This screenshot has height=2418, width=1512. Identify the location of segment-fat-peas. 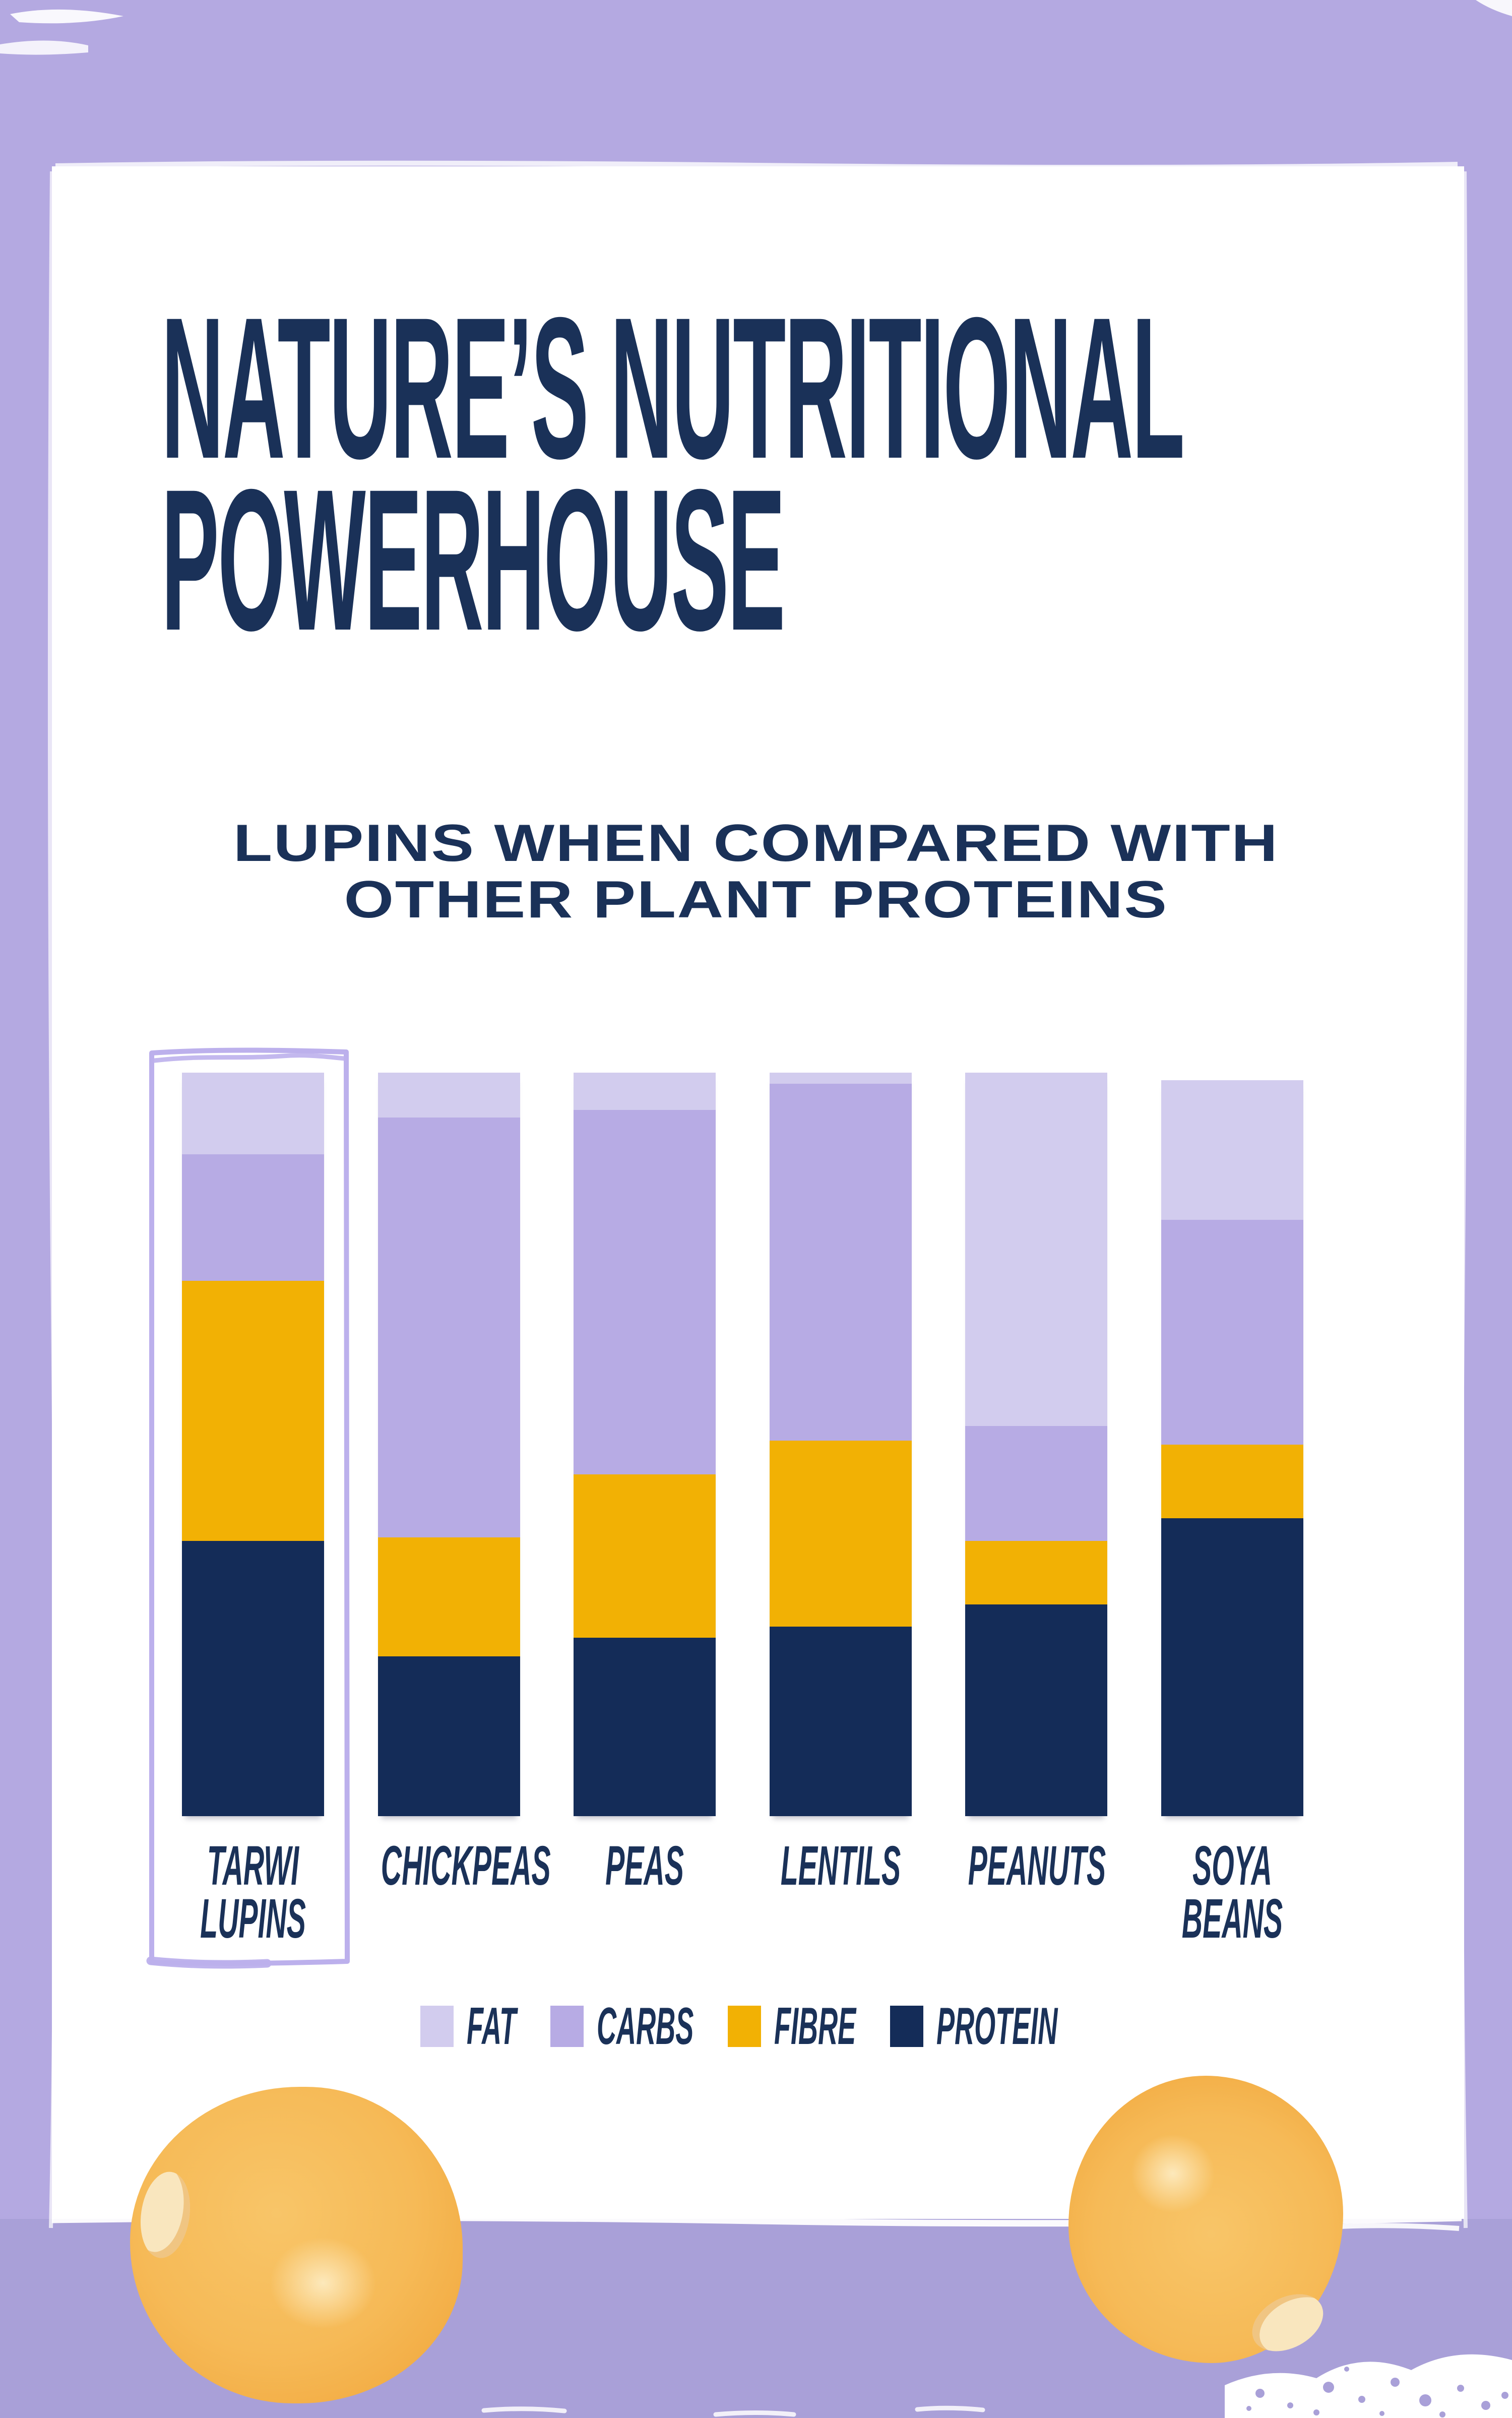
(645, 1091).